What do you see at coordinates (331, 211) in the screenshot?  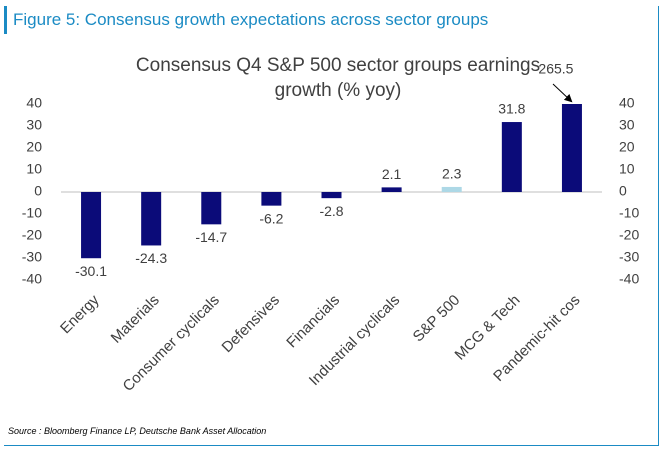 I see `value-label: -2.8` at bounding box center [331, 211].